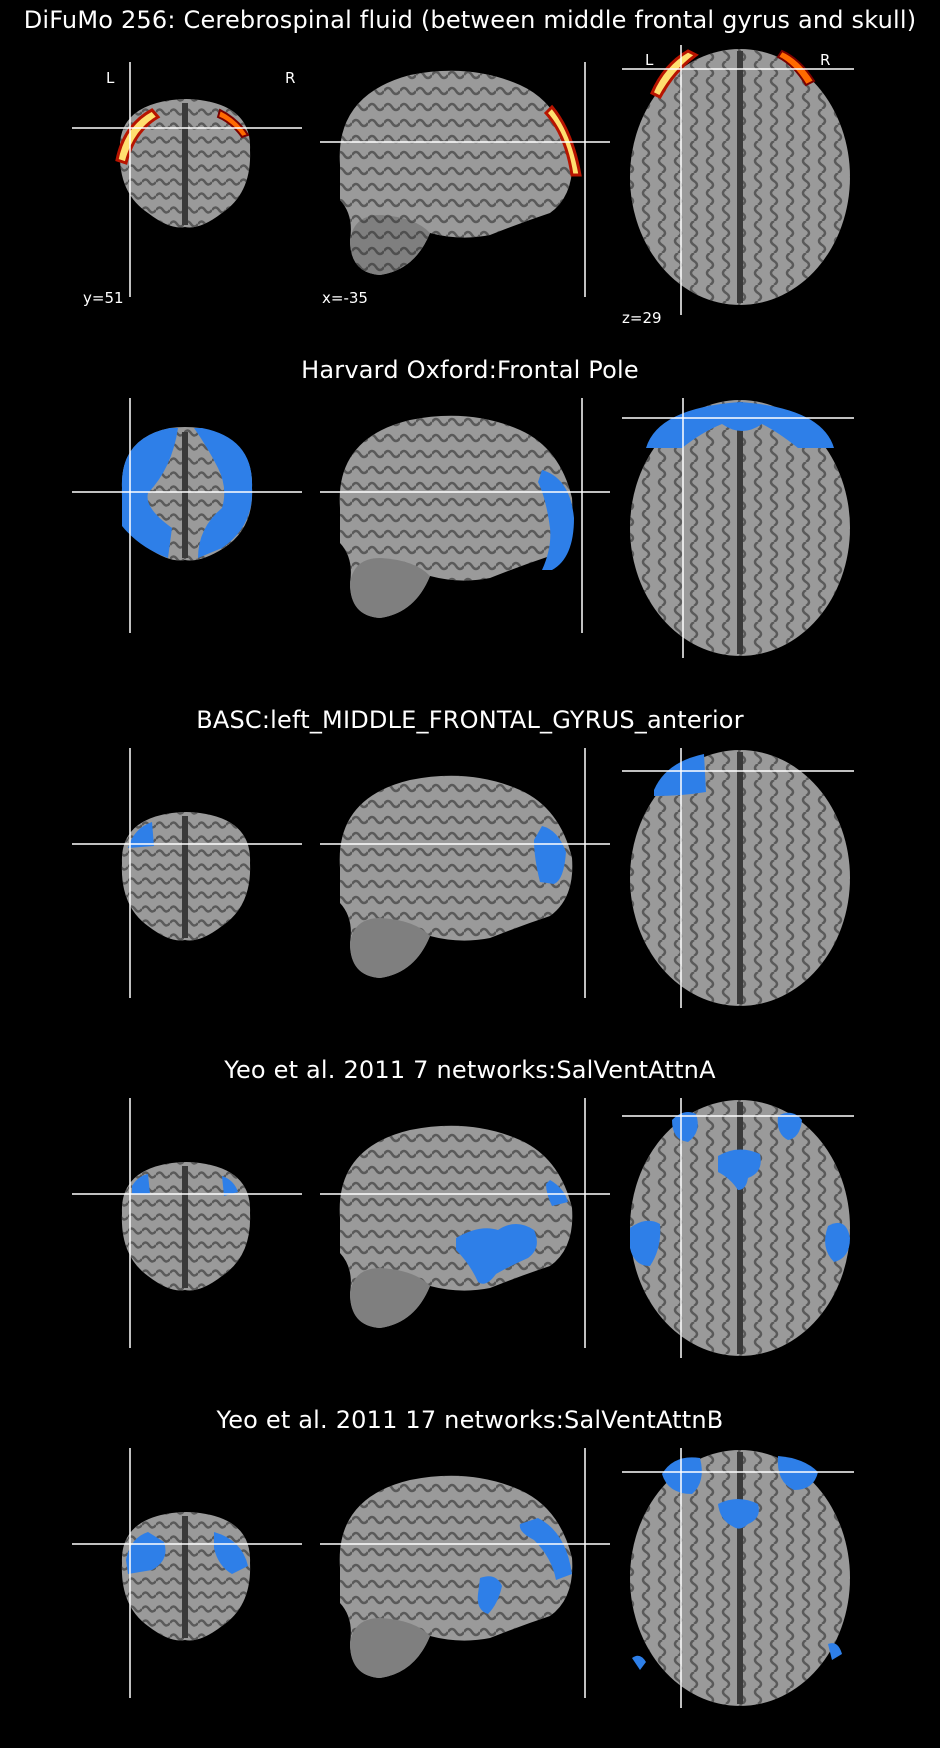 The image size is (940, 1748). Describe the element at coordinates (674, 74) in the screenshot. I see `hot-overlay-axial-left` at that location.